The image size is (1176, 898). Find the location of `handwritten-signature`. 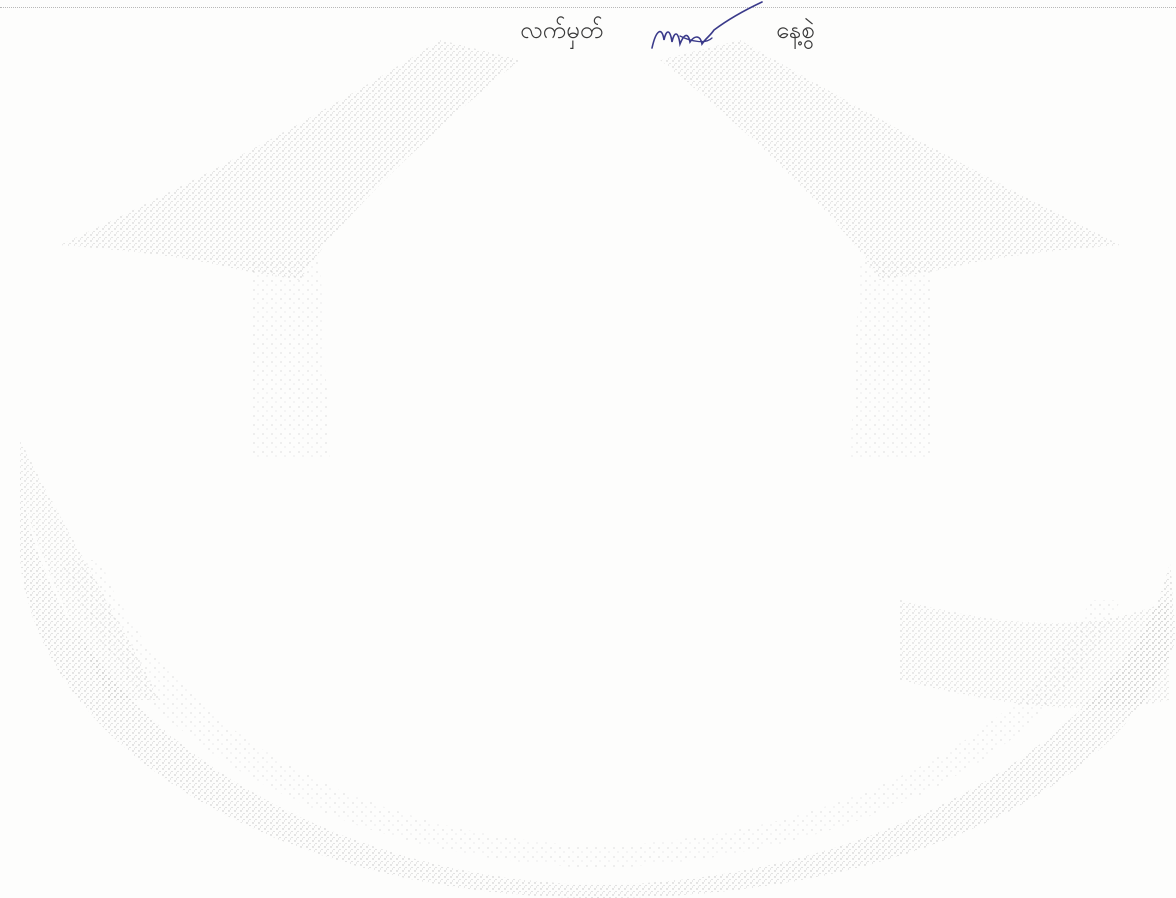

handwritten-signature is located at coordinates (707, 25).